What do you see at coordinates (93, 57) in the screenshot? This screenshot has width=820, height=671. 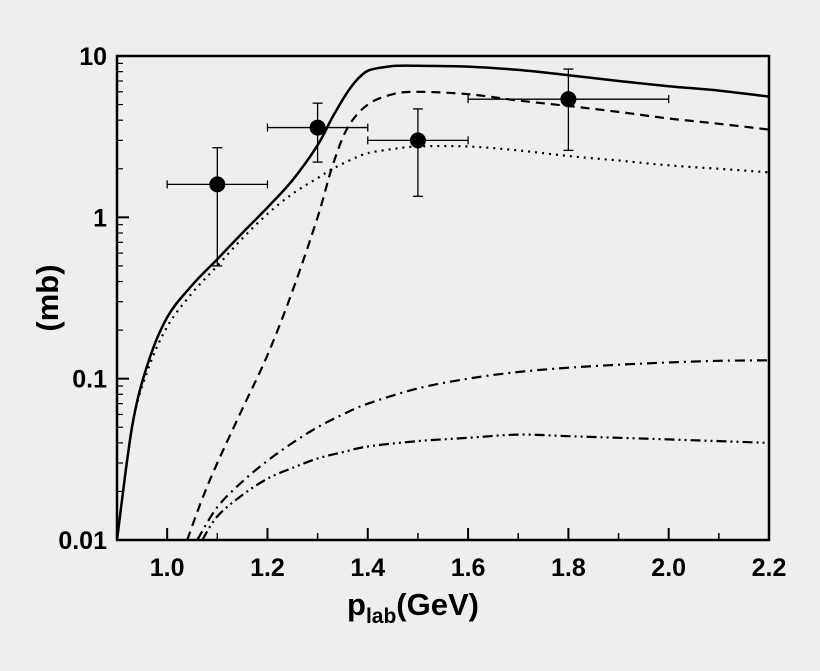 I see `y-tick-label: 10` at bounding box center [93, 57].